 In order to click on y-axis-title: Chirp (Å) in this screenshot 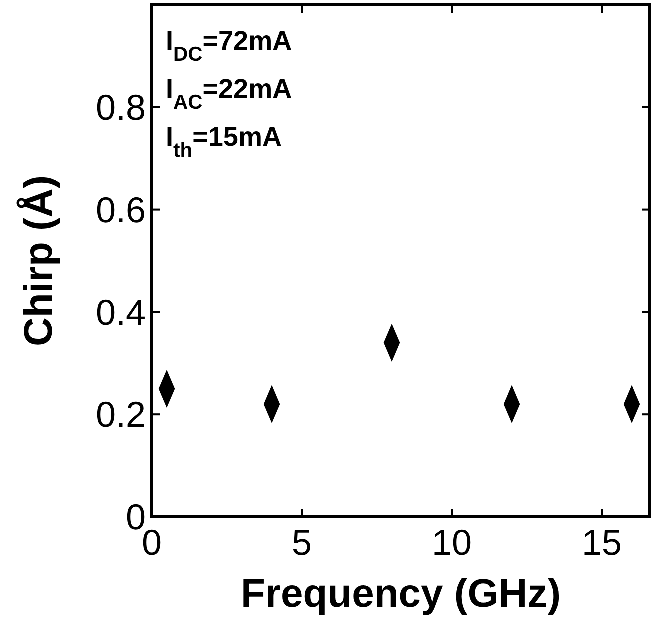, I will do `click(38, 261)`.